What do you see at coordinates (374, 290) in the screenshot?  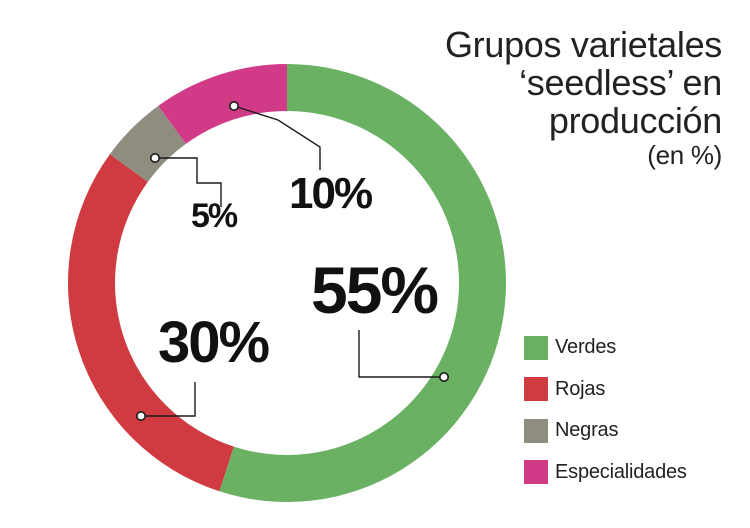 I see `value-label-verdes: 55%` at bounding box center [374, 290].